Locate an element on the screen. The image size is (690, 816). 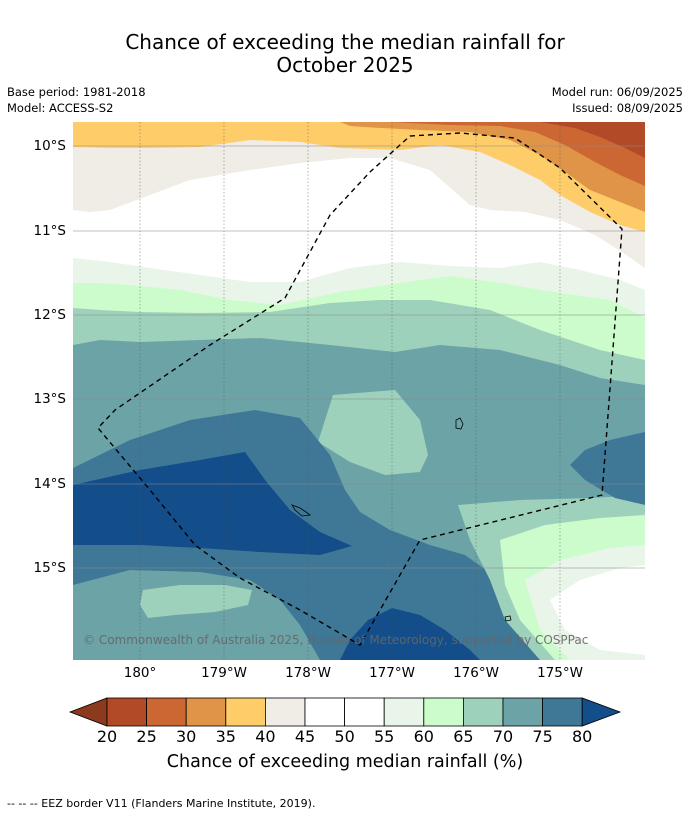
colorbar-tick-label: 60 is located at coordinates (423, 736).